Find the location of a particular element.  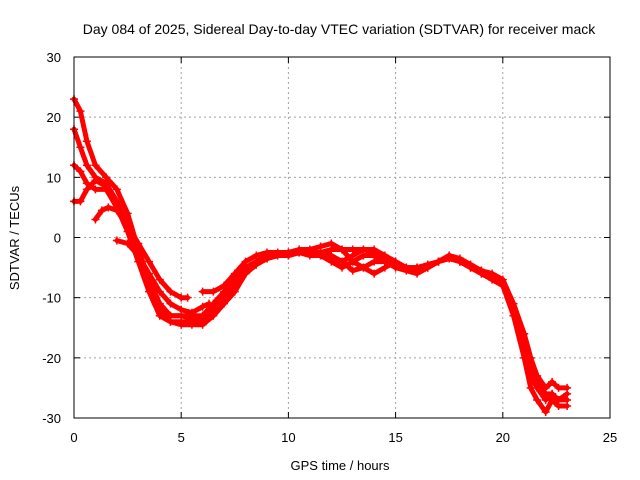

y-tick-label: -20 is located at coordinates (51, 358).